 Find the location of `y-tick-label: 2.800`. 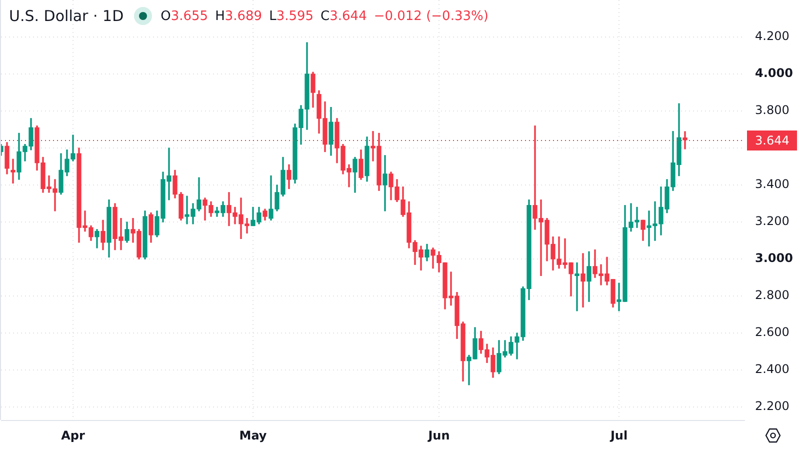

y-tick-label: 2.800 is located at coordinates (772, 295).